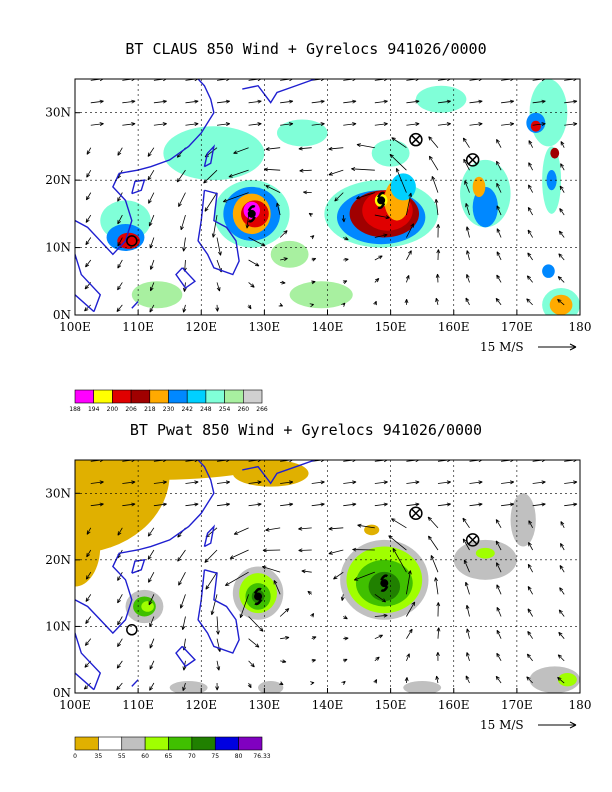  I want to click on x-tick-label: 140E, so click(328, 705).